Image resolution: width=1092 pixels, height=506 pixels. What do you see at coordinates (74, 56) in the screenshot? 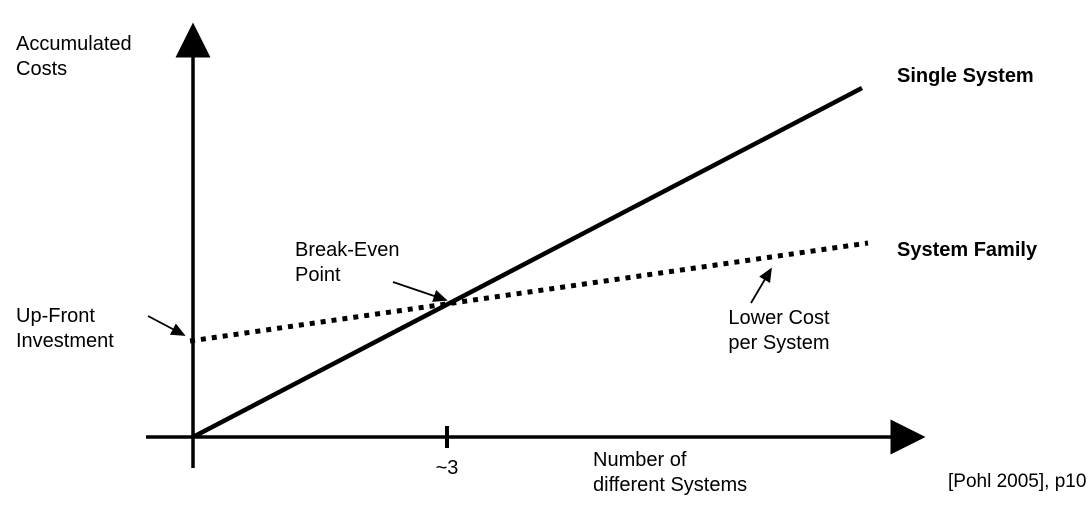
I see `y-axis-label: Accumulated Costs` at bounding box center [74, 56].